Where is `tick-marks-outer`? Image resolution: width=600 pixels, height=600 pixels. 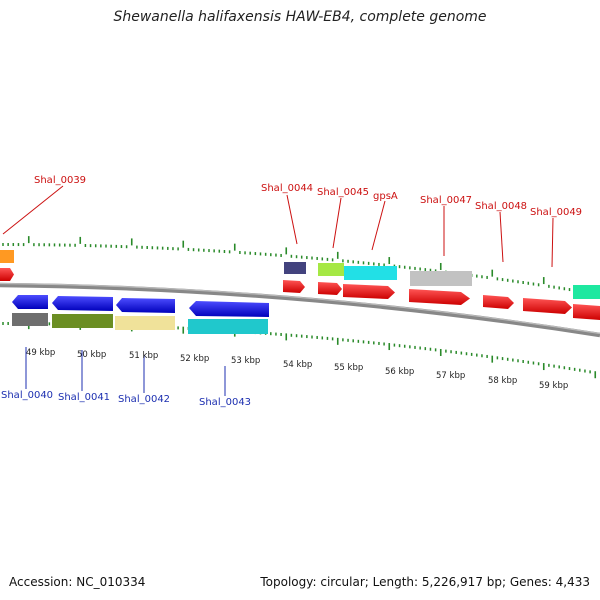
tick-marks-outer is located at coordinates (299, 265).